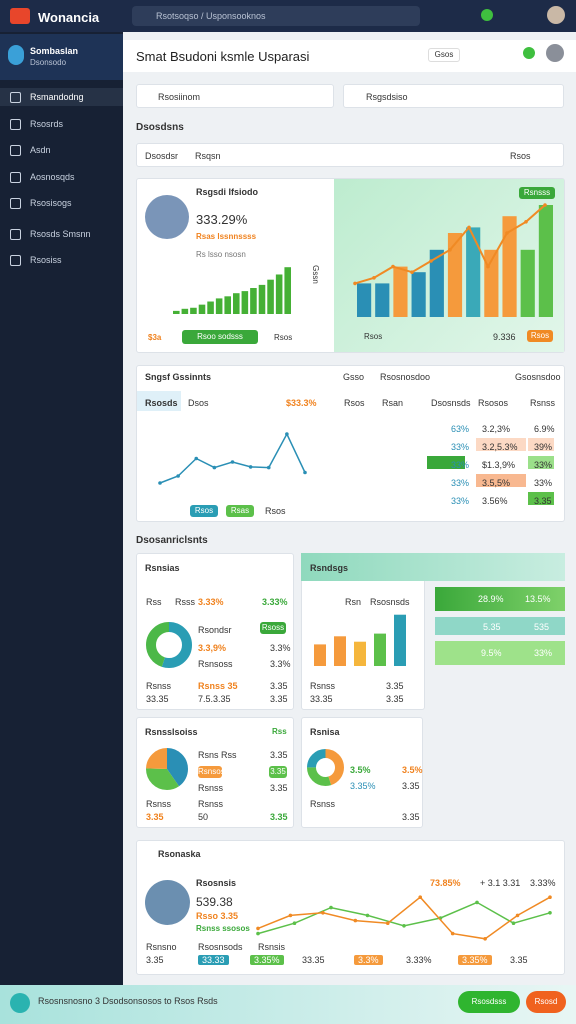  I want to click on side-label: Gssn, so click(315, 274).